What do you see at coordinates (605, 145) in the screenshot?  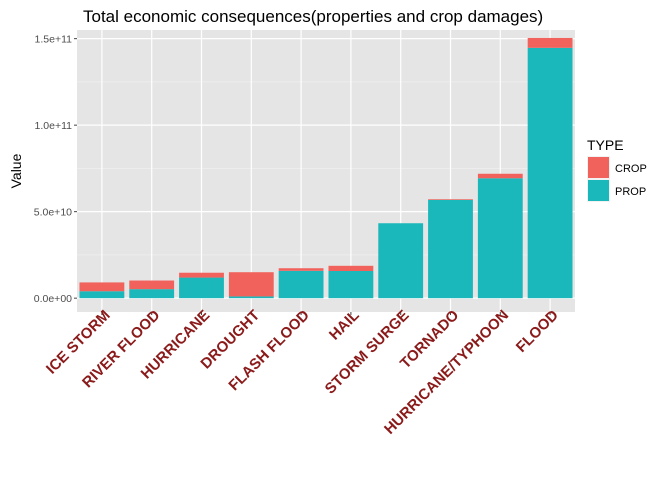 I see `legend-title: TYPE` at bounding box center [605, 145].